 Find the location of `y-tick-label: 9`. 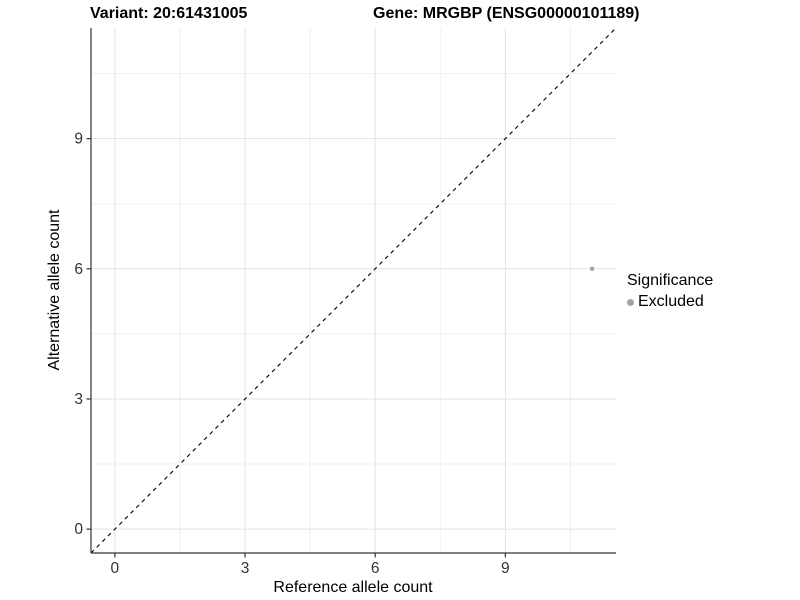

y-tick-label: 9 is located at coordinates (78, 139).